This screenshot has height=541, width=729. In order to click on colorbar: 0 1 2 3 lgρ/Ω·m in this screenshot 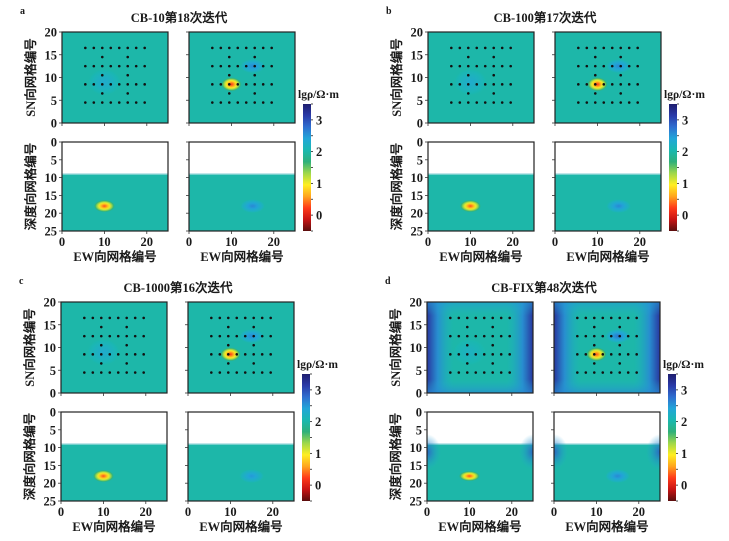, I will do `click(318, 160)`.